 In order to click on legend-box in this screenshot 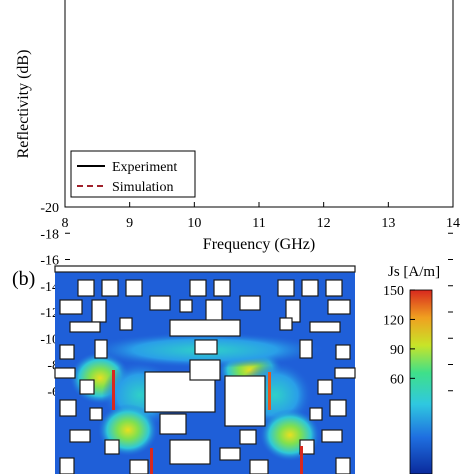, I will do `click(133, 174)`.